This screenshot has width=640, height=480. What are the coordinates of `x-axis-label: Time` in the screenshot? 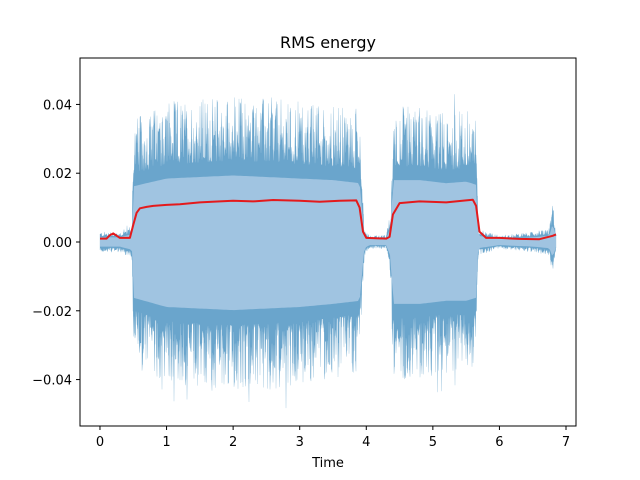 It's located at (327, 463).